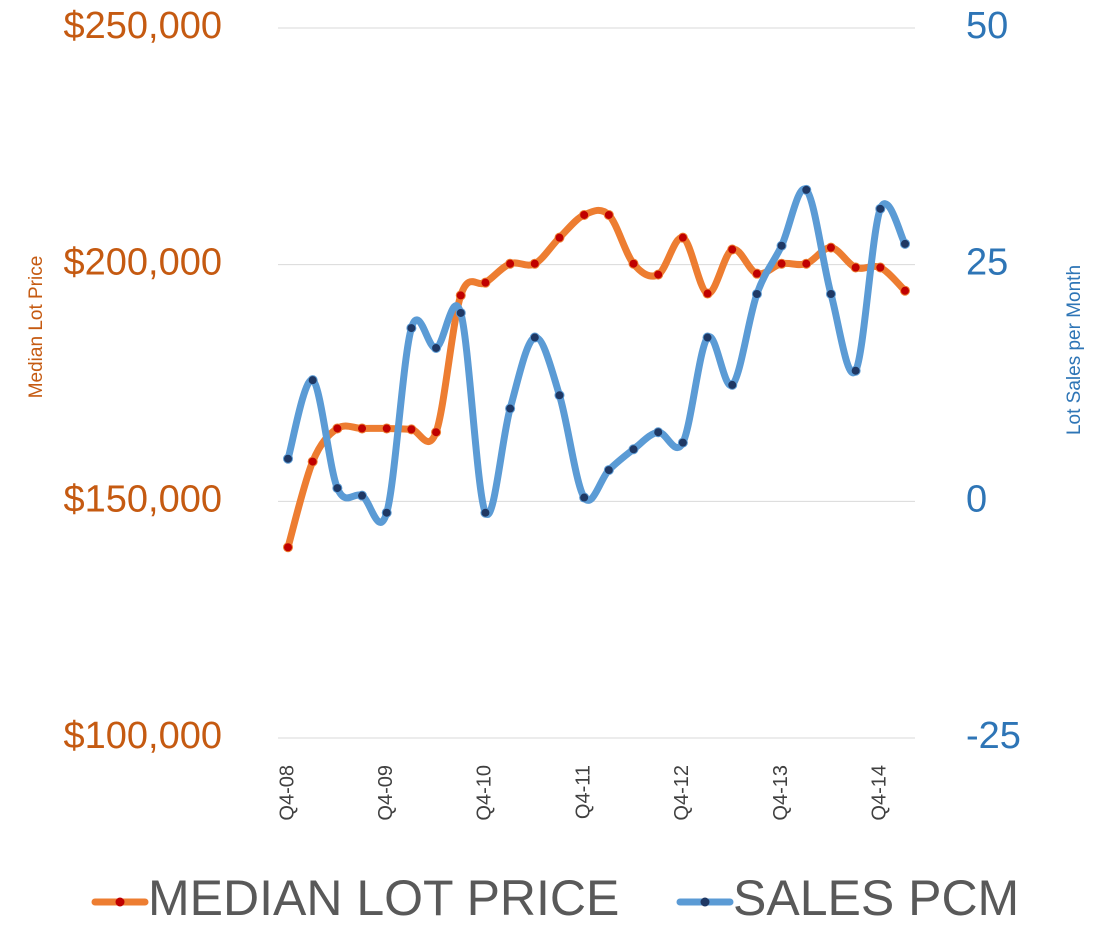  I want to click on y-tick-label: $200,000, so click(143, 263).